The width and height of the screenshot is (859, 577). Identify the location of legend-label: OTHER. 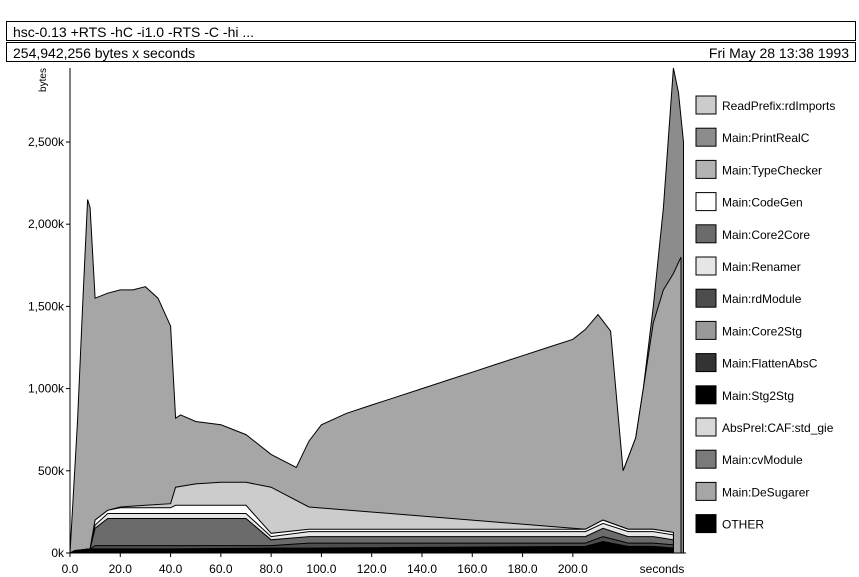
(743, 525).